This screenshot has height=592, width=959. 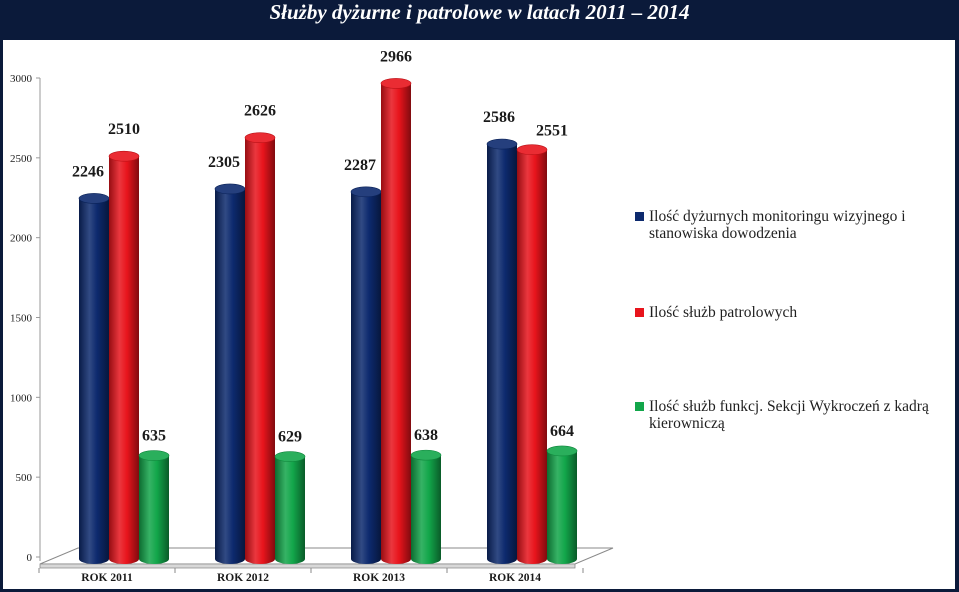 What do you see at coordinates (88, 171) in the screenshot?
I see `data-label: 2246` at bounding box center [88, 171].